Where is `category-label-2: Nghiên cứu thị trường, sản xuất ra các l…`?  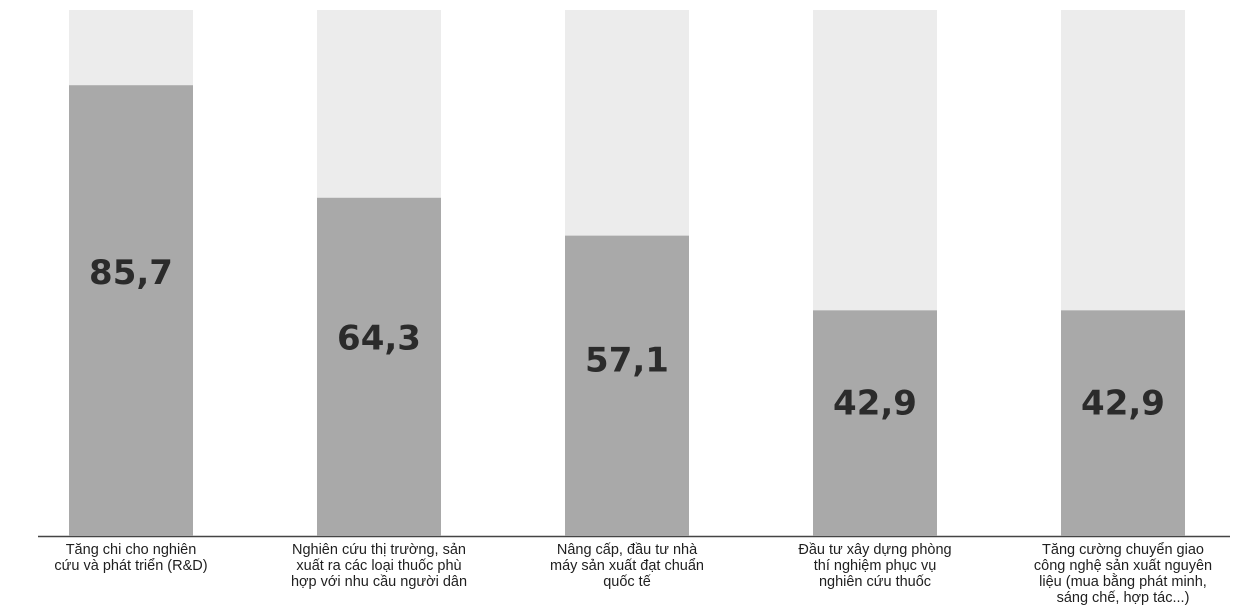
category-label-2: Nghiên cứu thị trường, sản xuất ra các l… is located at coordinates (379, 566).